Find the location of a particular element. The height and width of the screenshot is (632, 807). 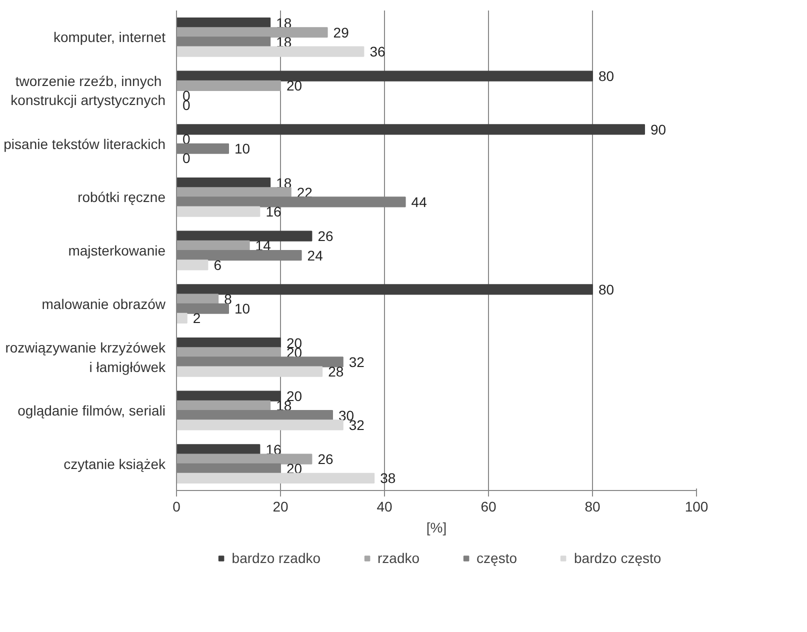

y-tick-label: robótki ręczne is located at coordinates (122, 197).